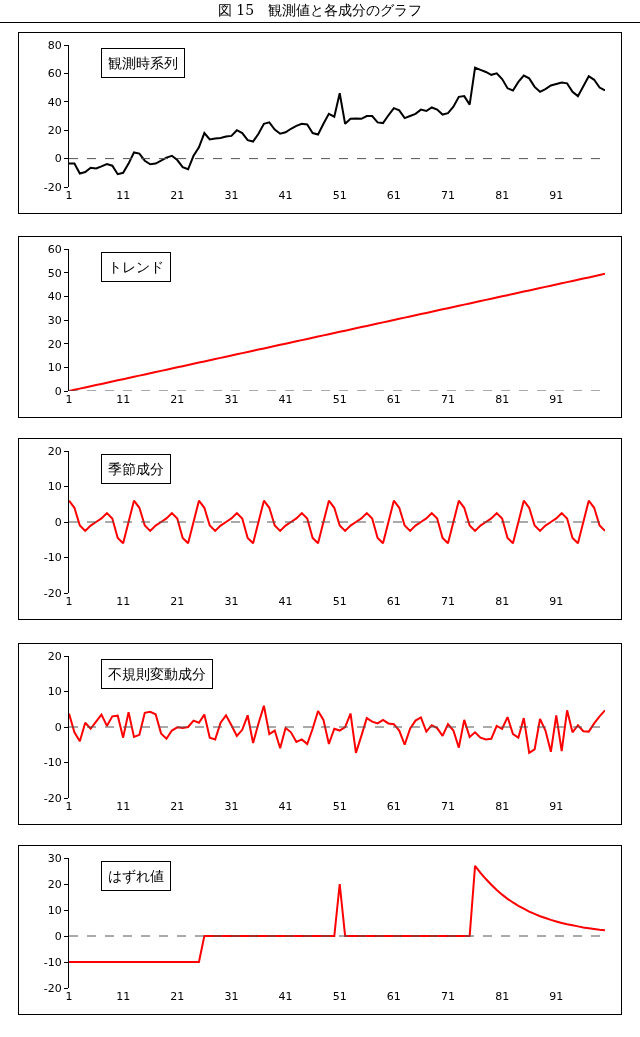 The image size is (640, 1037). What do you see at coordinates (320, 11) in the screenshot?
I see `chart-title: 図 15 観測値と各成分のグラフ` at bounding box center [320, 11].